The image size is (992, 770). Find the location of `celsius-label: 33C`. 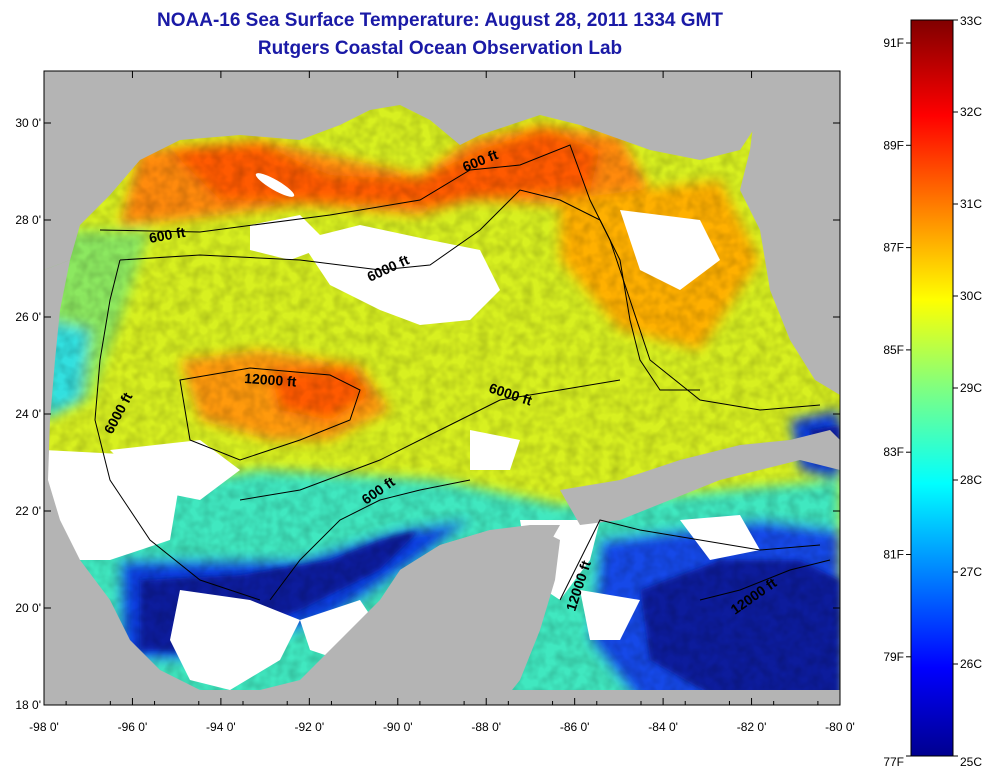

celsius-label: 33C is located at coordinates (971, 21).